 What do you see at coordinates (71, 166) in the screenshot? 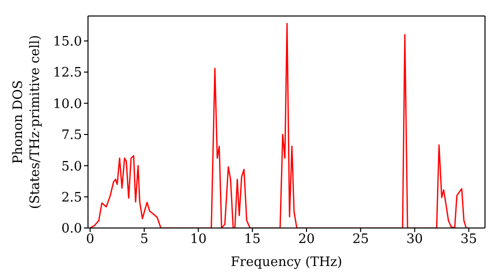
I see `y-tick-label: 5.0` at bounding box center [71, 166].